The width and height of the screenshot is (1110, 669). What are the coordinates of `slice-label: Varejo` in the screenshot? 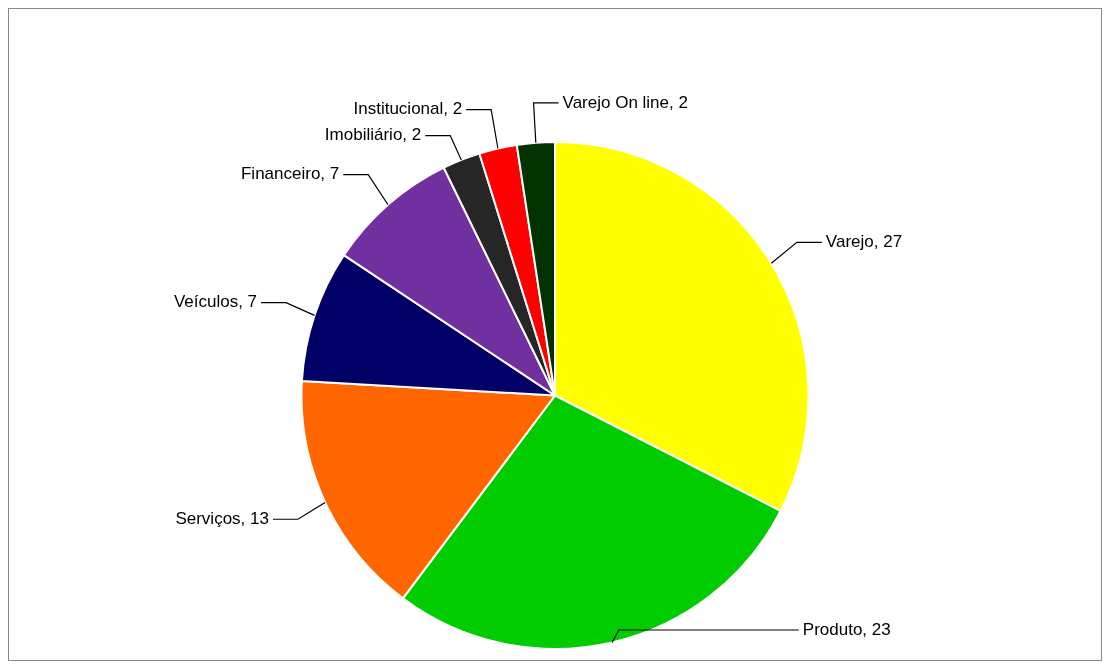 It's located at (849, 242).